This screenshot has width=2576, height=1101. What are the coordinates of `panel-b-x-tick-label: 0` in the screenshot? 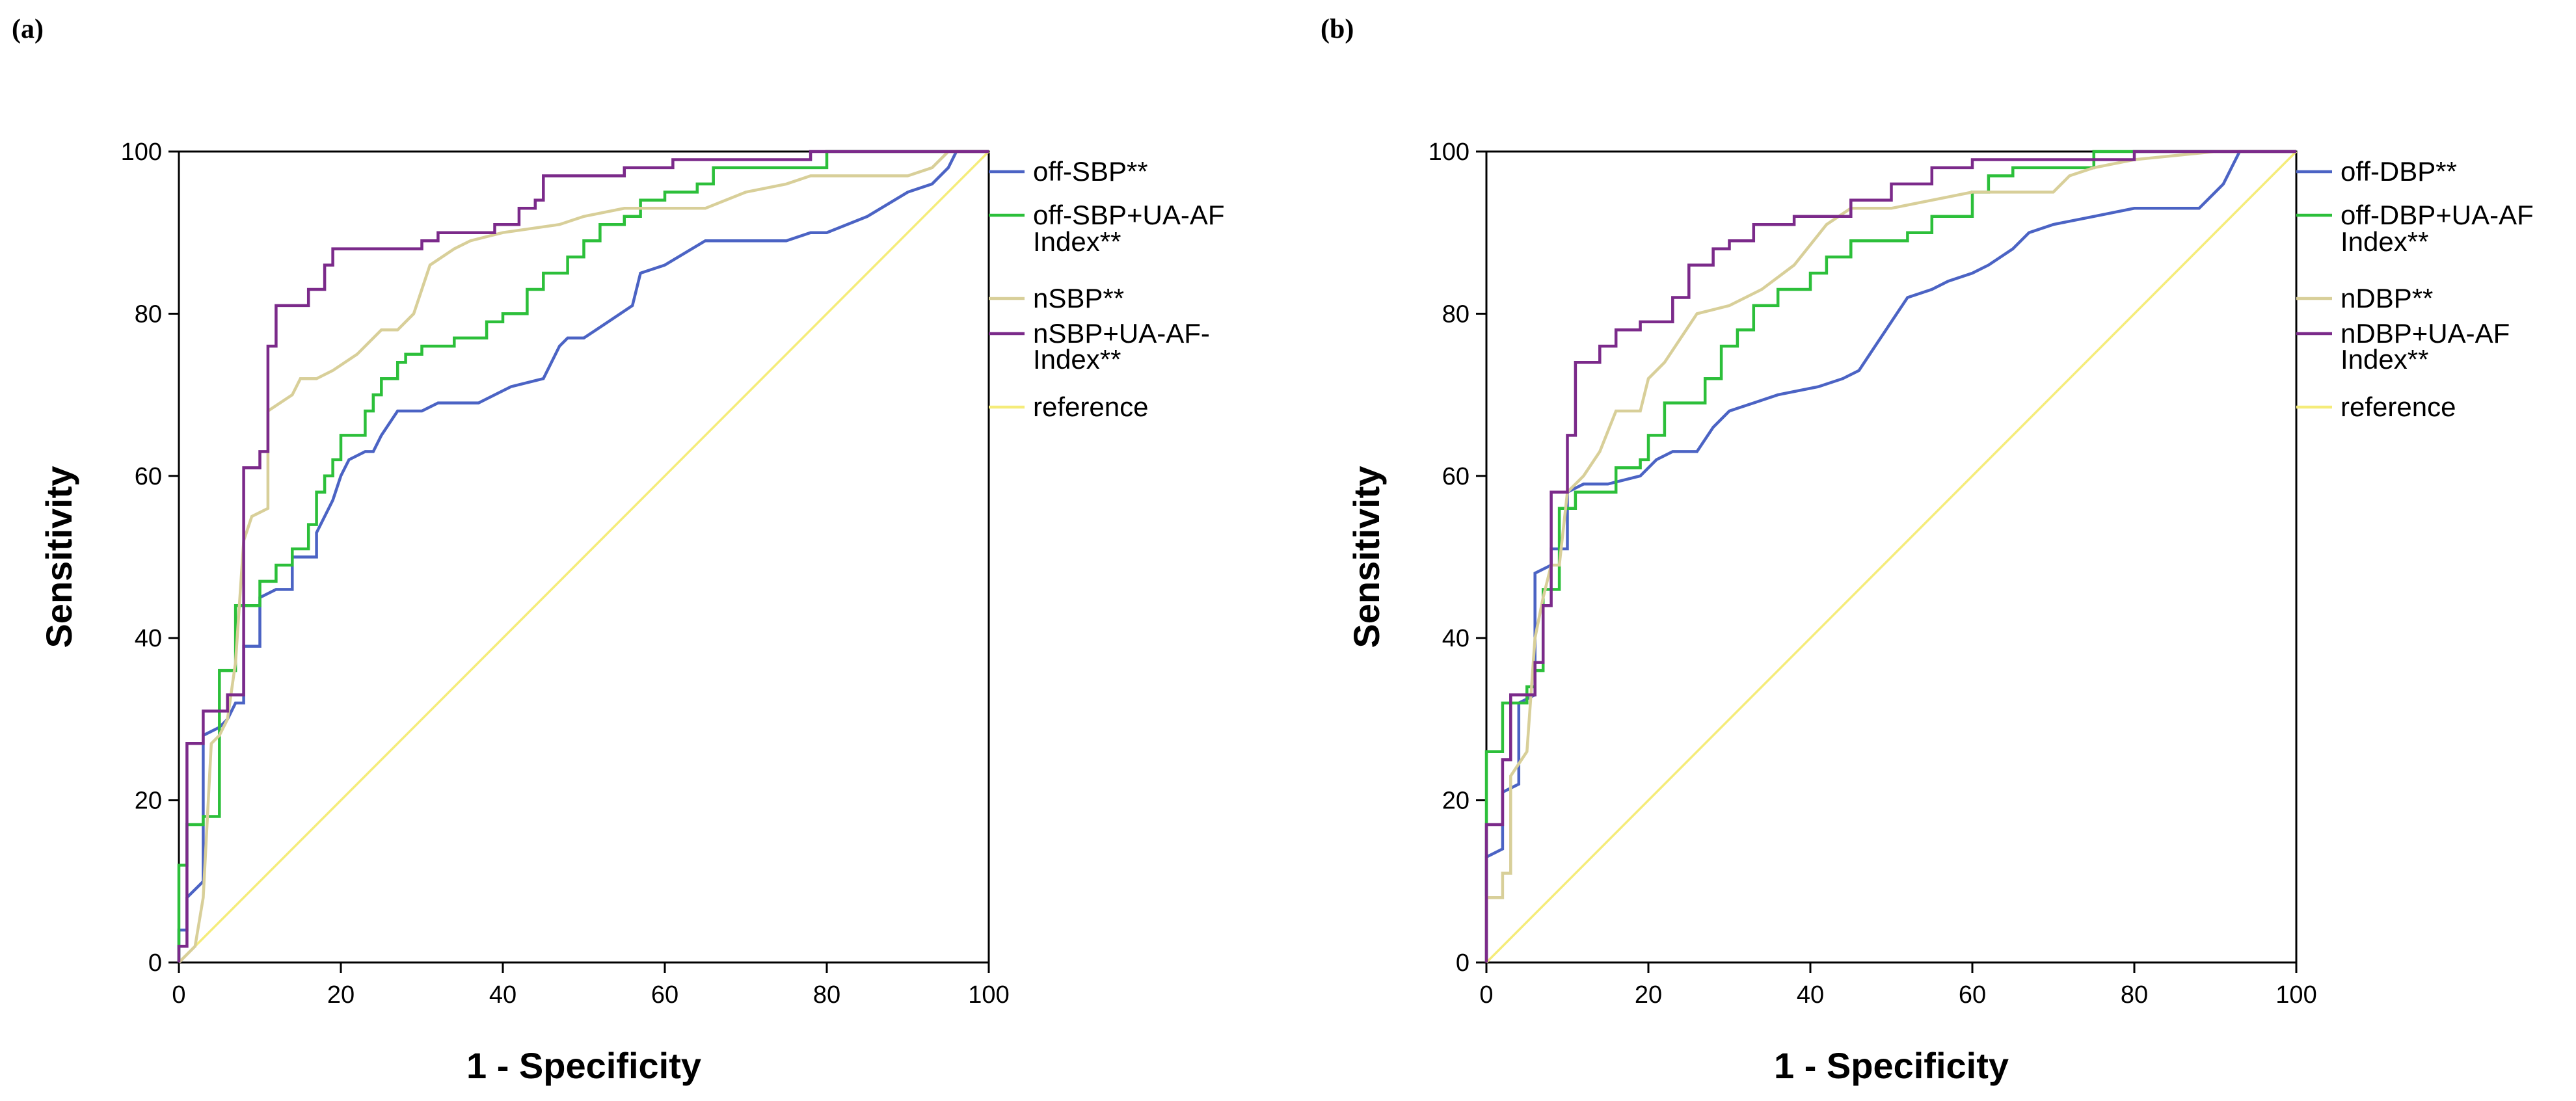 It's located at (1486, 995).